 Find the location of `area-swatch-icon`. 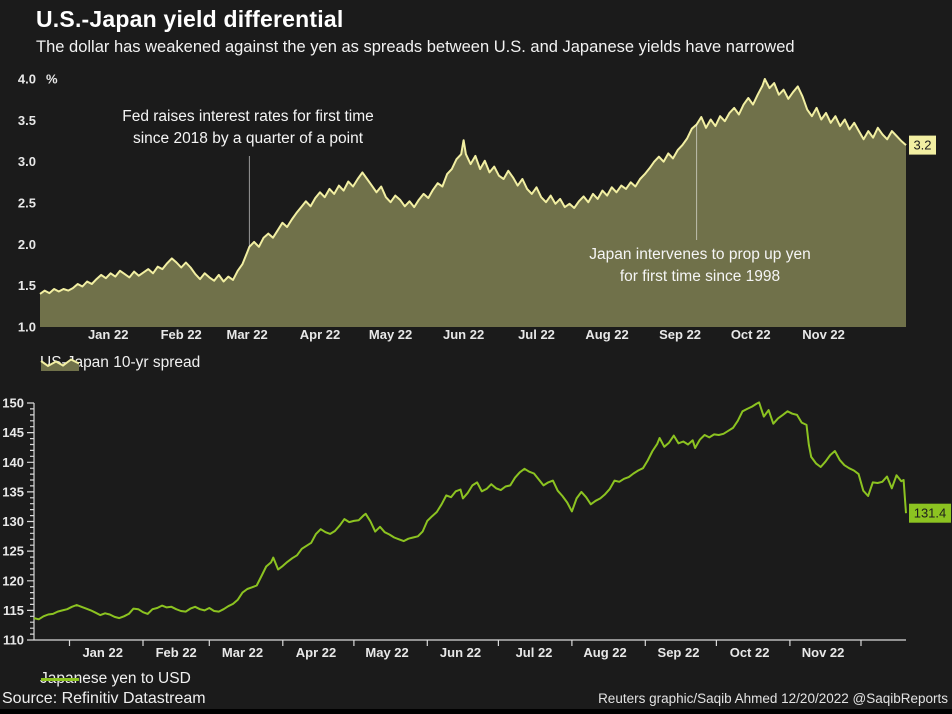

area-swatch-icon is located at coordinates (60, 364).